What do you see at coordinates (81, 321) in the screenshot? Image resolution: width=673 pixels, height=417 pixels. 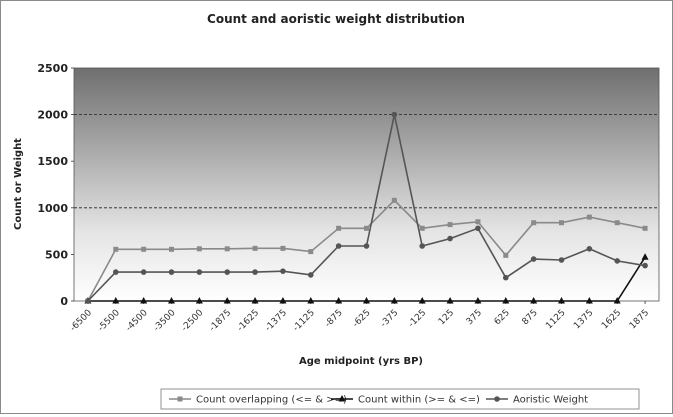 I see `x-tick-label: -6500` at bounding box center [81, 321].